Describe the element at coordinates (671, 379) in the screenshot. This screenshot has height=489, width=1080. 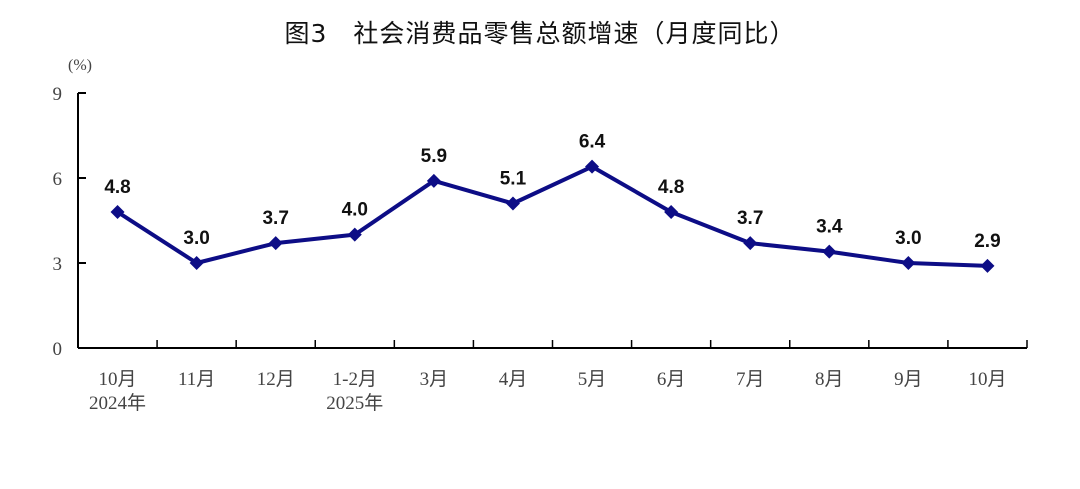
I see `x-tick-label: 6月` at that location.